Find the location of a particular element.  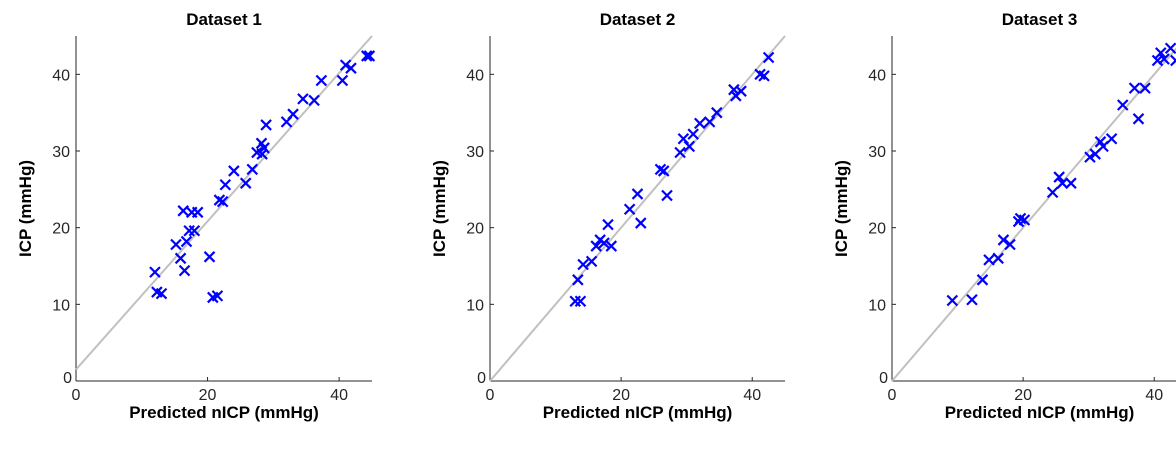

chart-title: Dataset 3 is located at coordinates (1040, 19).